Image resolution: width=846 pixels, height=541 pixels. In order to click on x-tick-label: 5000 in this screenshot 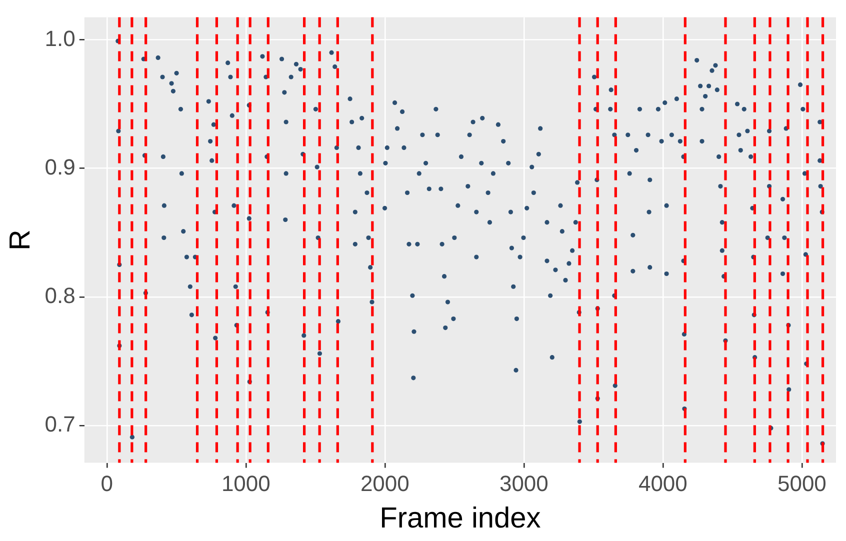, I will do `click(801, 483)`.